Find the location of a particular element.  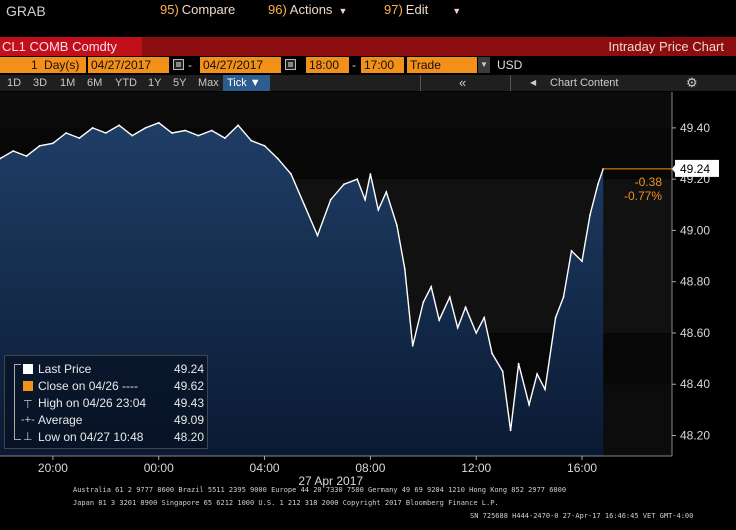

y-tick-label: 48.60 is located at coordinates (695, 333).